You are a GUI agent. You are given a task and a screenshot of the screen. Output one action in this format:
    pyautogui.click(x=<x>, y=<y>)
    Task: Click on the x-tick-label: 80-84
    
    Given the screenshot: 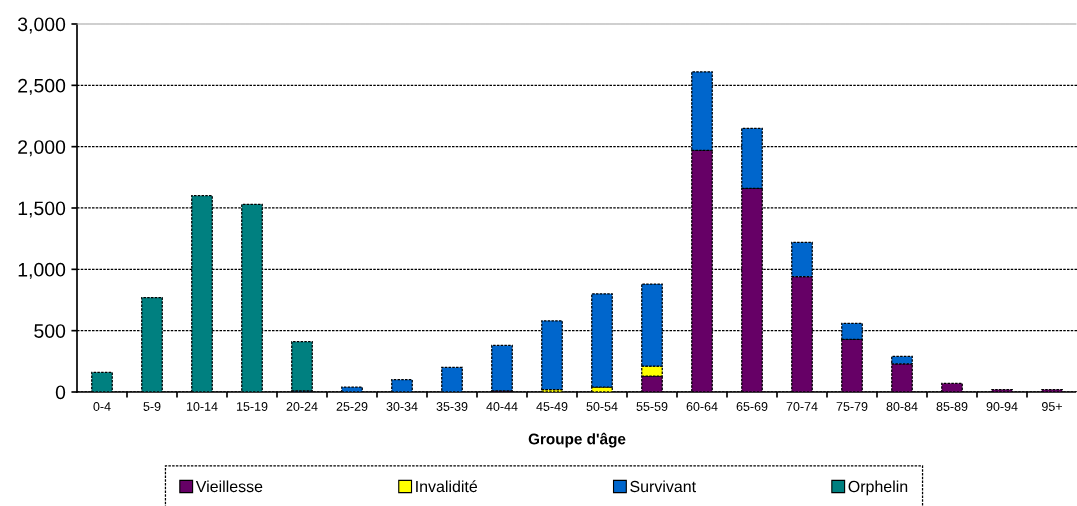 What is the action you would take?
    pyautogui.click(x=902, y=406)
    